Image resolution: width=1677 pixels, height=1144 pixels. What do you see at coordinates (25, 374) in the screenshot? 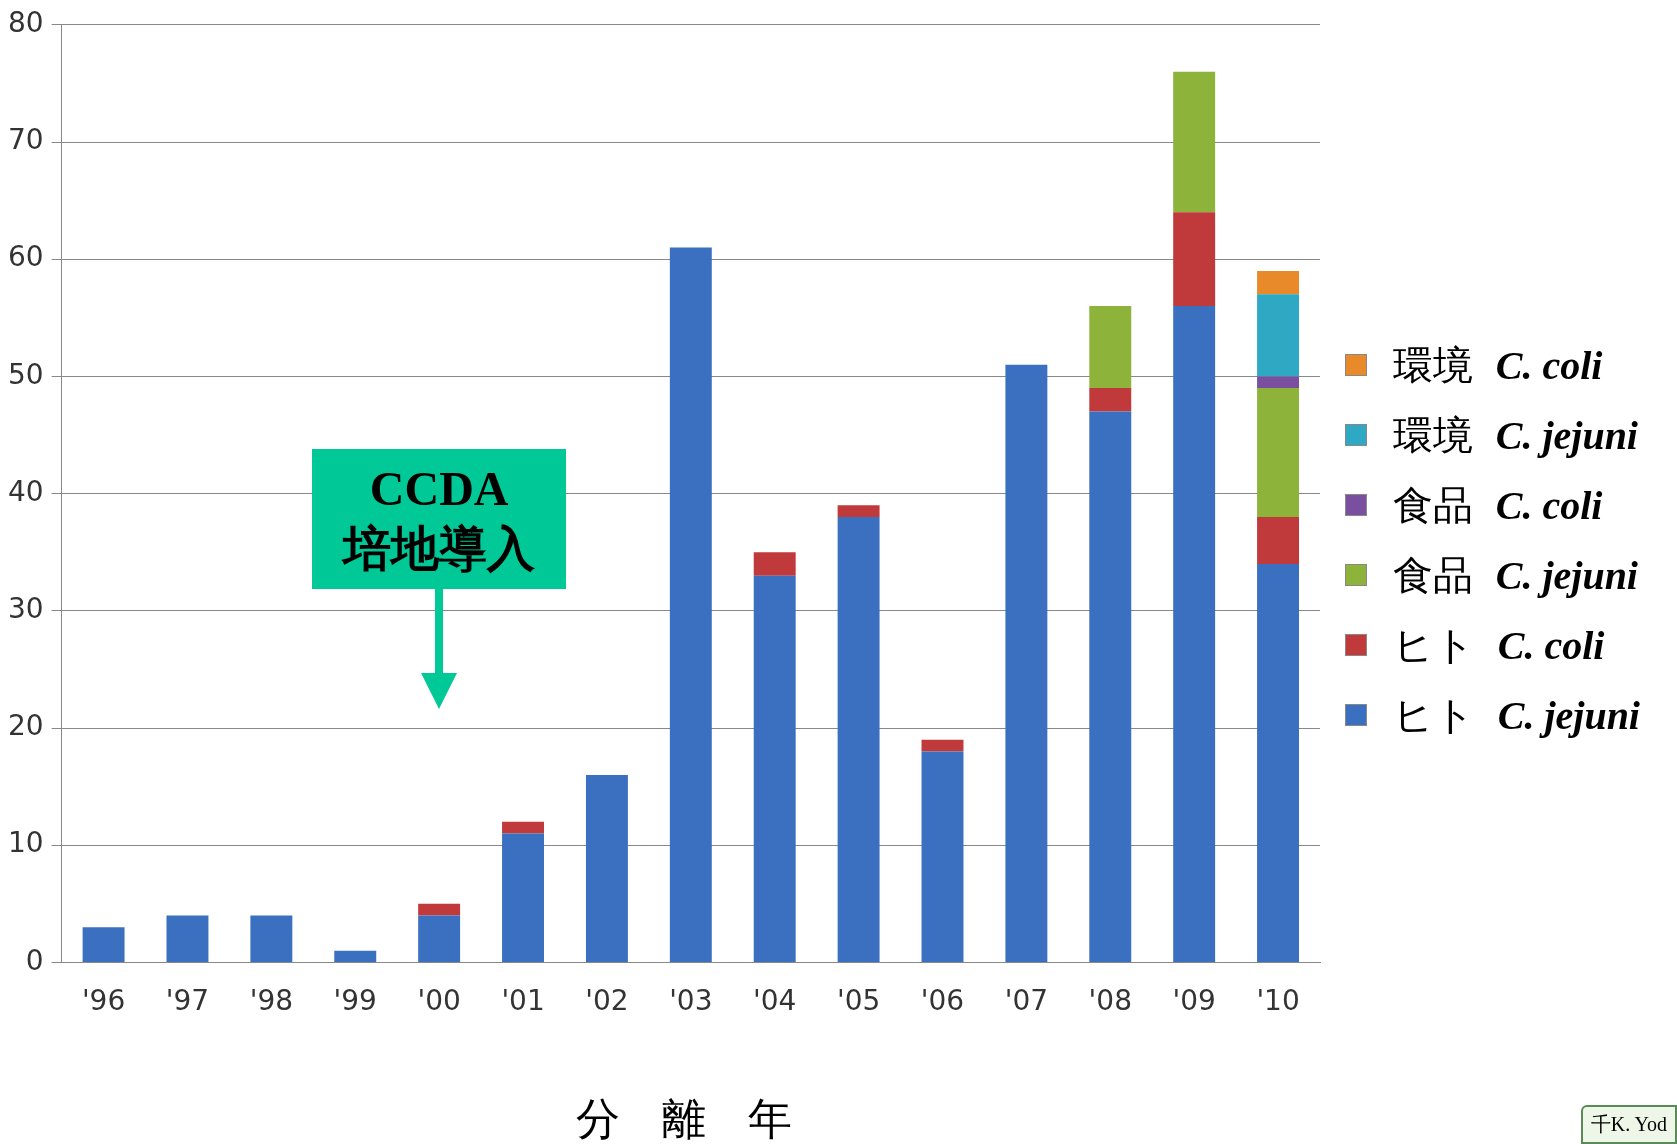
I see `y-tick-label: 50` at bounding box center [25, 374].